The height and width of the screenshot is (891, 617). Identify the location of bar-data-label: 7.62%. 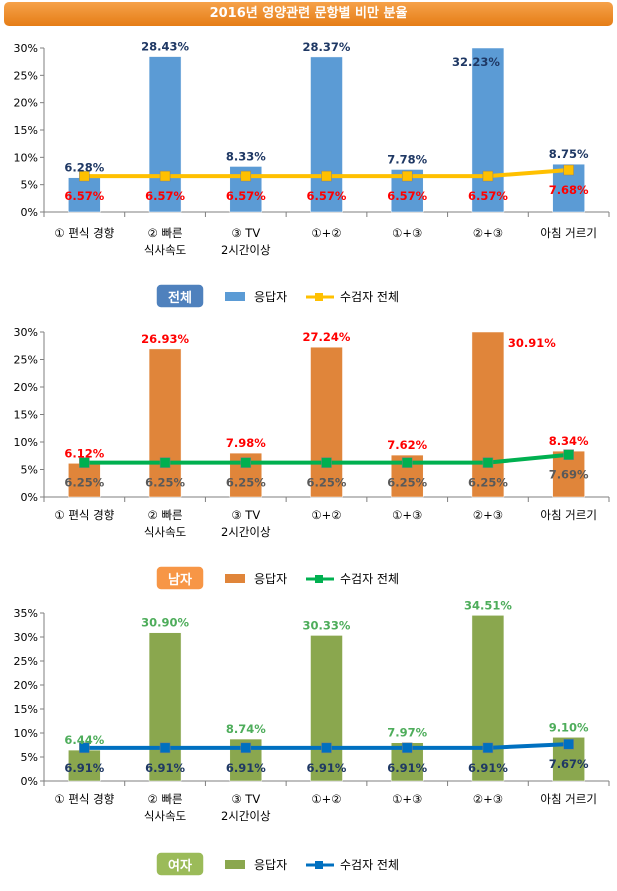
(407, 445).